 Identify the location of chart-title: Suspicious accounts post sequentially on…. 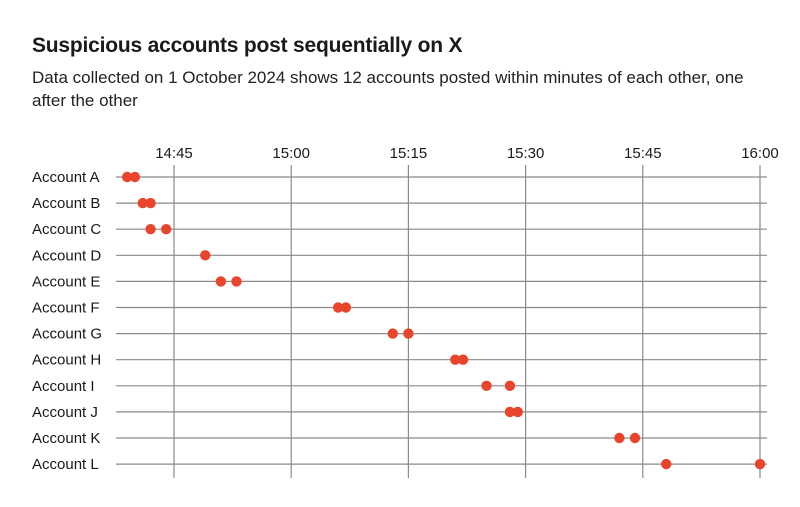
(247, 45).